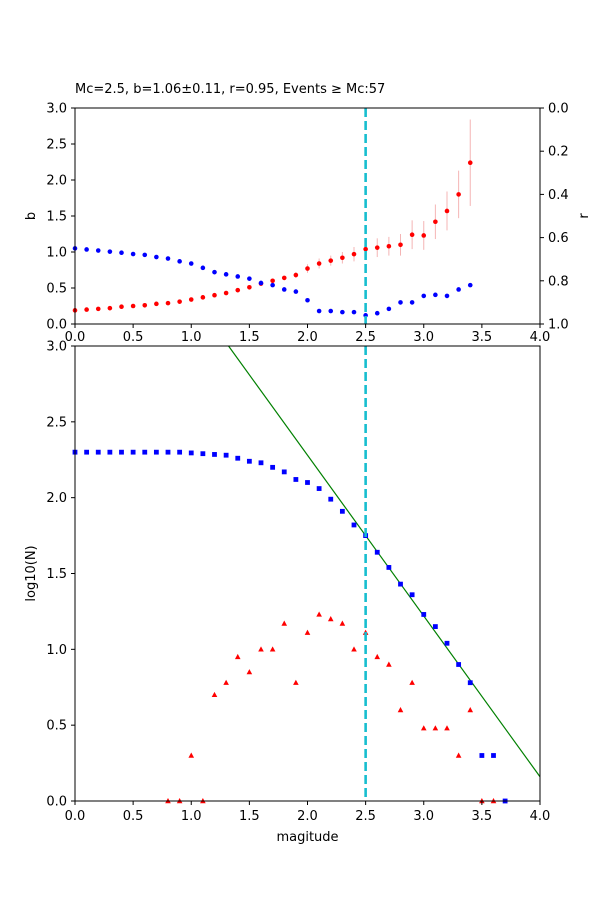 This screenshot has height=900, width=600. I want to click on top-right-tick-label: 0.2, so click(558, 152).